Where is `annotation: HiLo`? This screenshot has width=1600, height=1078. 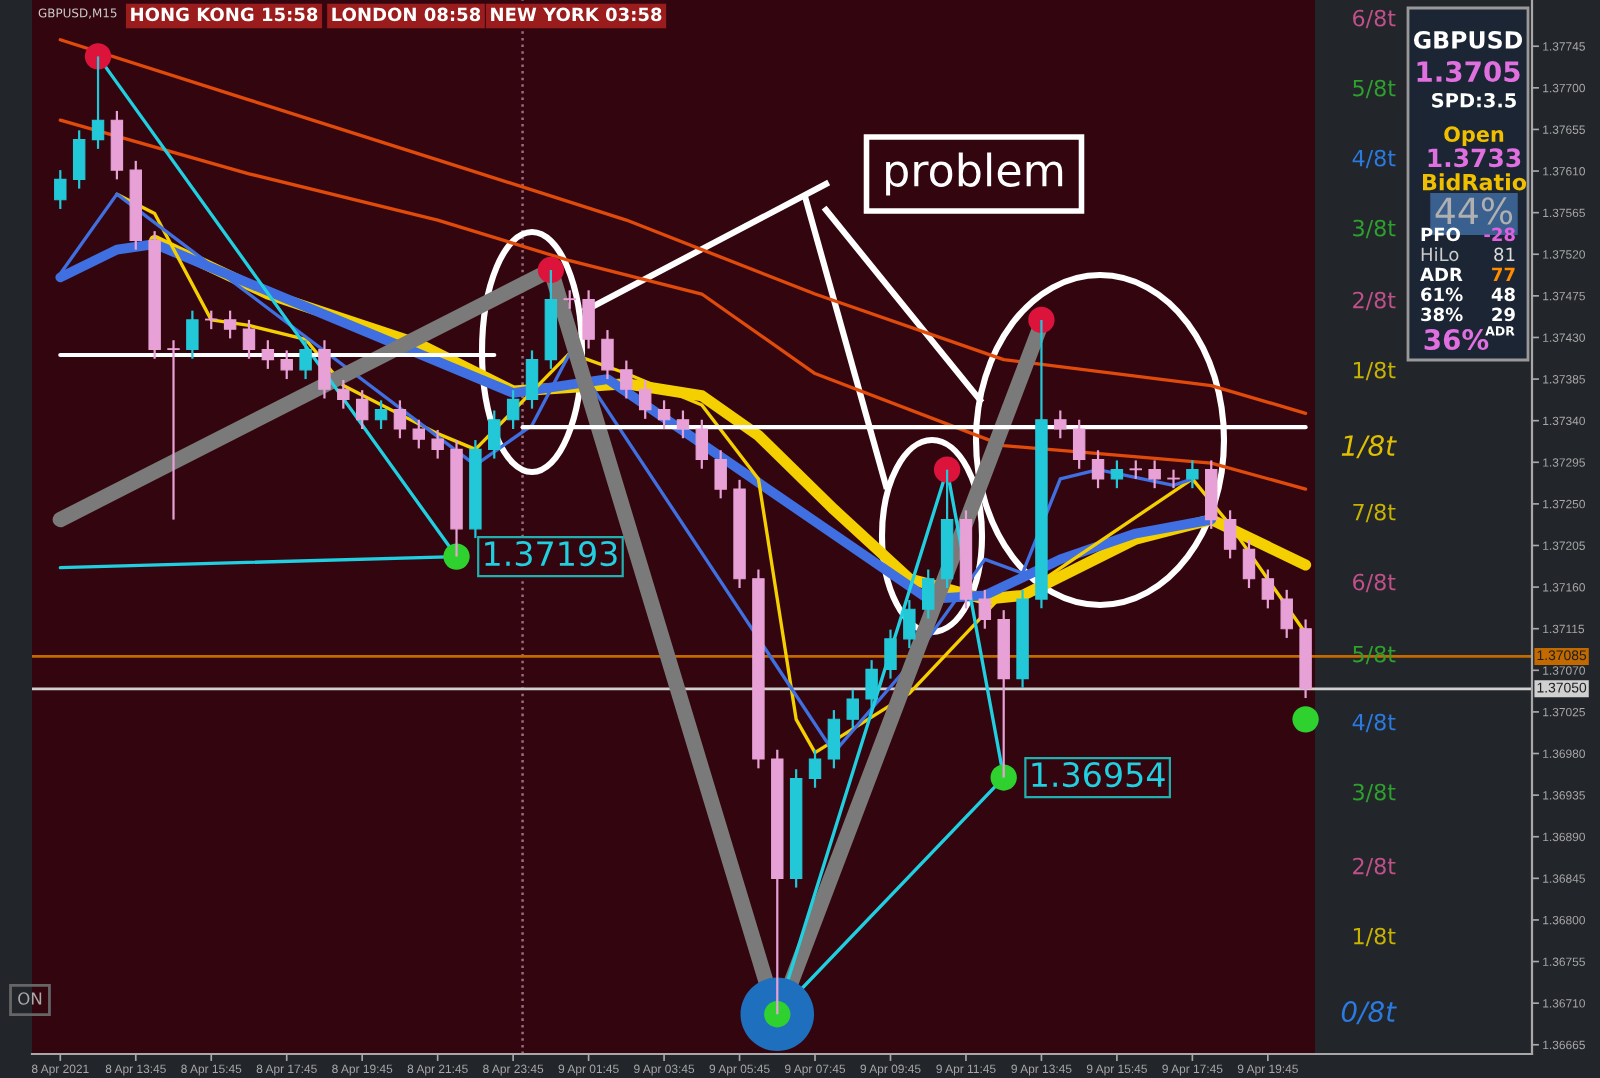
annotation: HiLo is located at coordinates (1440, 254).